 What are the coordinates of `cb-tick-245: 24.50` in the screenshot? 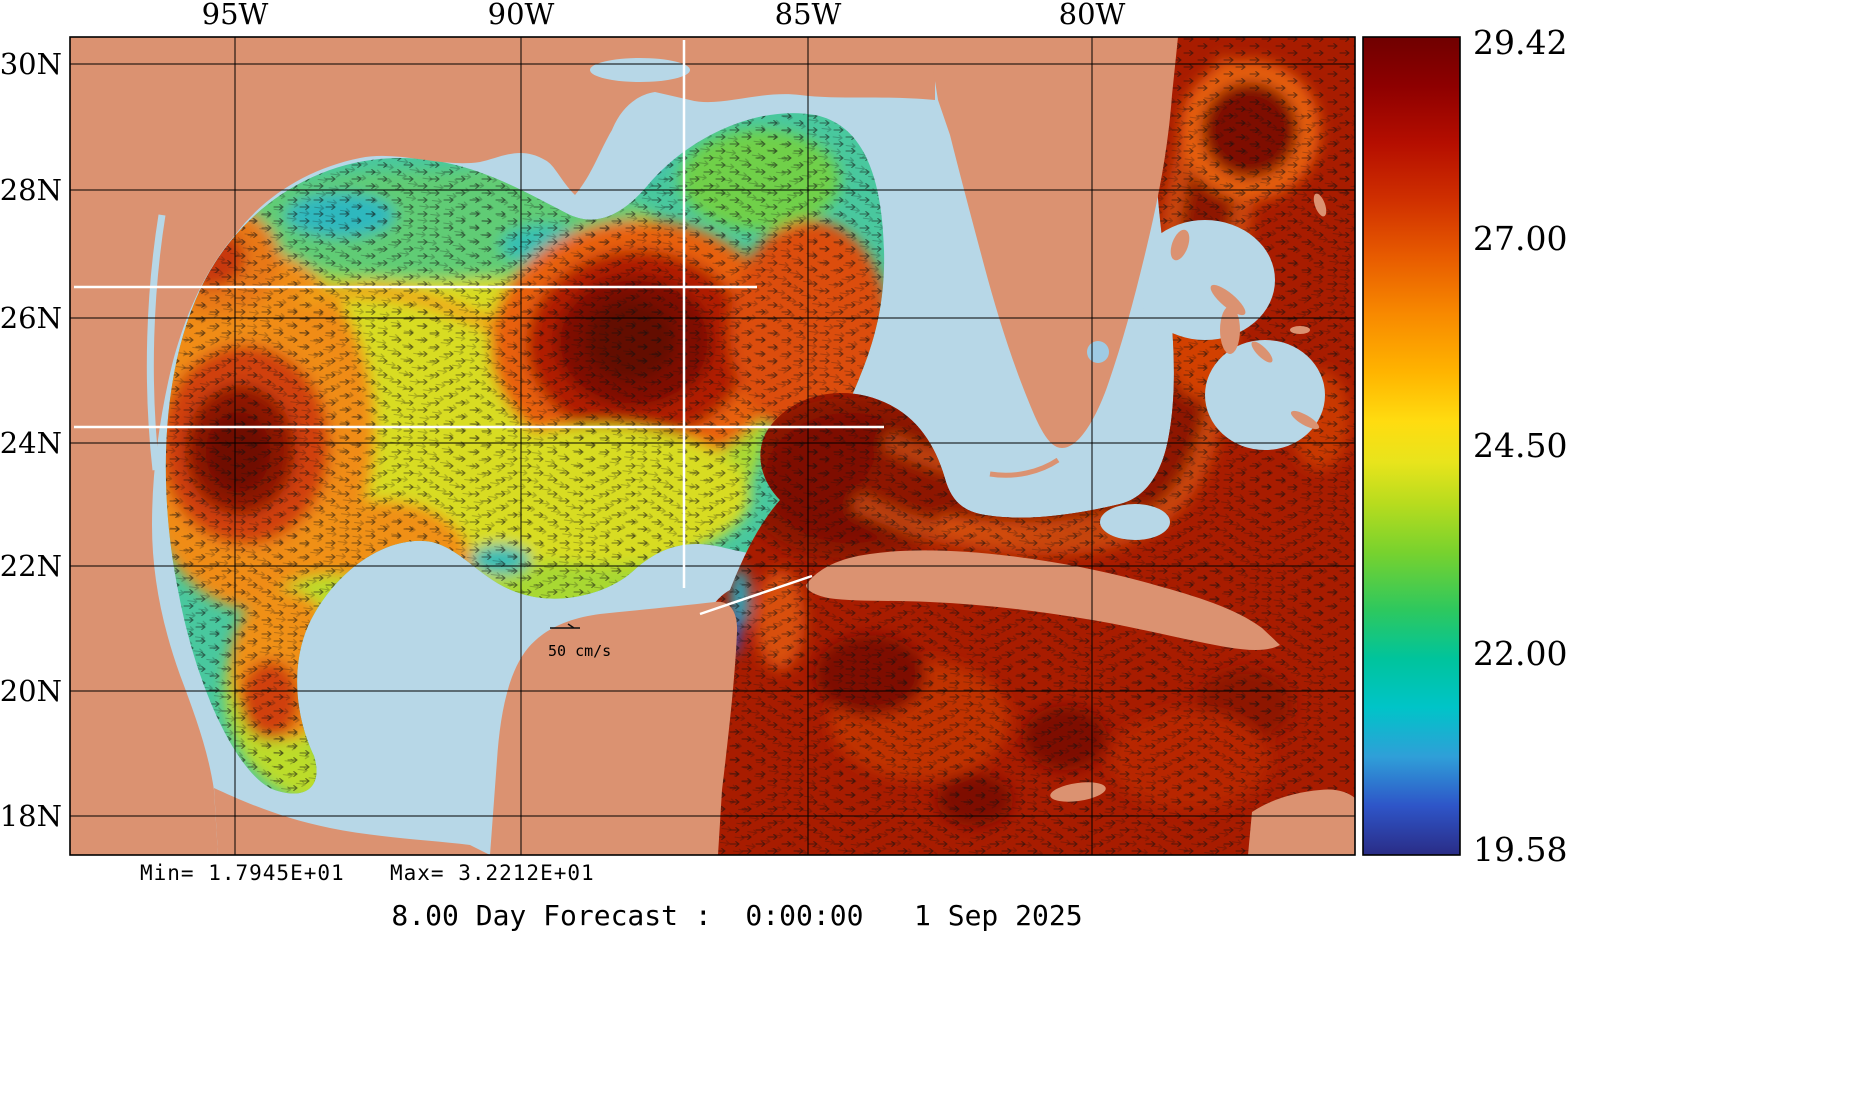 It's located at (1520, 445).